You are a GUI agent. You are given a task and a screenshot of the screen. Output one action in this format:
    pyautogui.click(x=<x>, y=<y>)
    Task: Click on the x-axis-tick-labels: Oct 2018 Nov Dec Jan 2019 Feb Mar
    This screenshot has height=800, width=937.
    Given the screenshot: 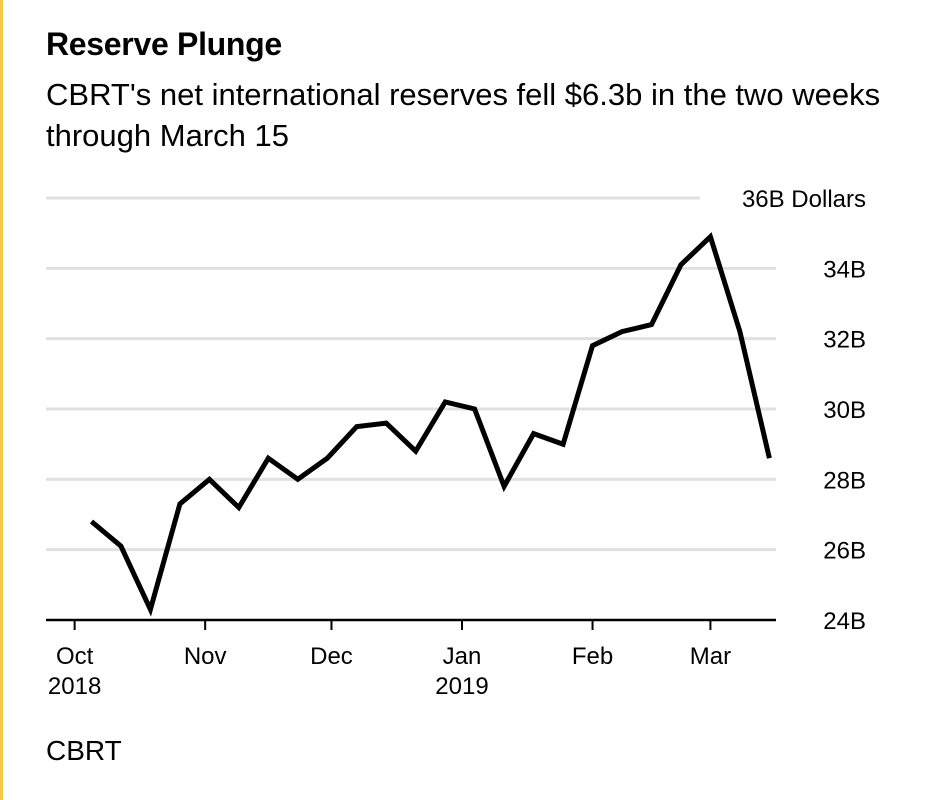 What is the action you would take?
    pyautogui.click(x=389, y=671)
    